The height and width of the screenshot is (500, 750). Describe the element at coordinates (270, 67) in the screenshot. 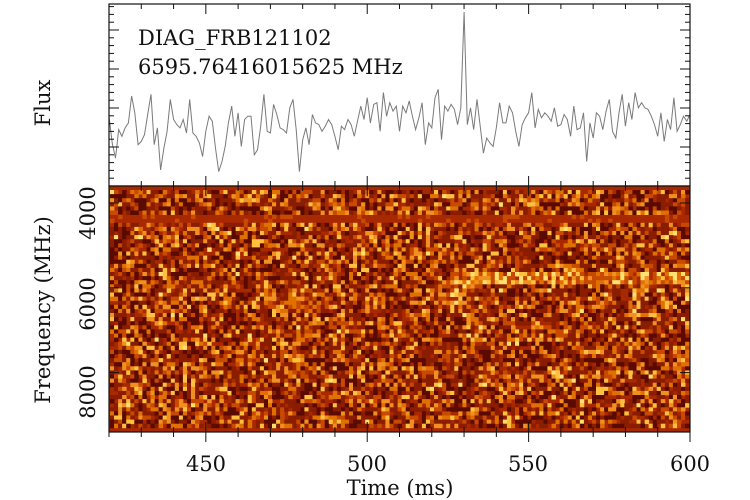

I see `frequency-label: 6595.76416015625 MHz` at that location.